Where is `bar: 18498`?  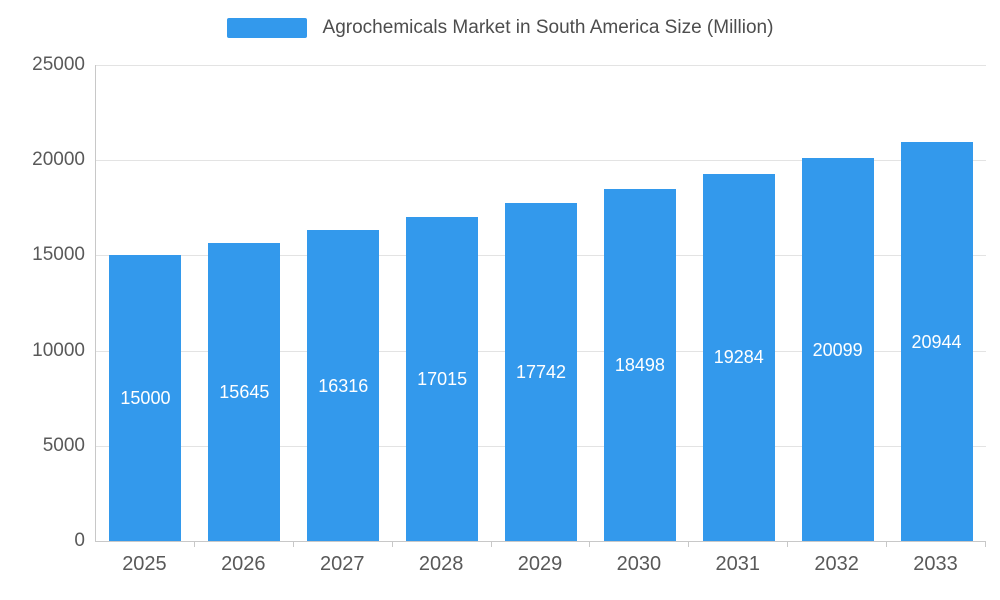
bar: 18498 is located at coordinates (639, 364).